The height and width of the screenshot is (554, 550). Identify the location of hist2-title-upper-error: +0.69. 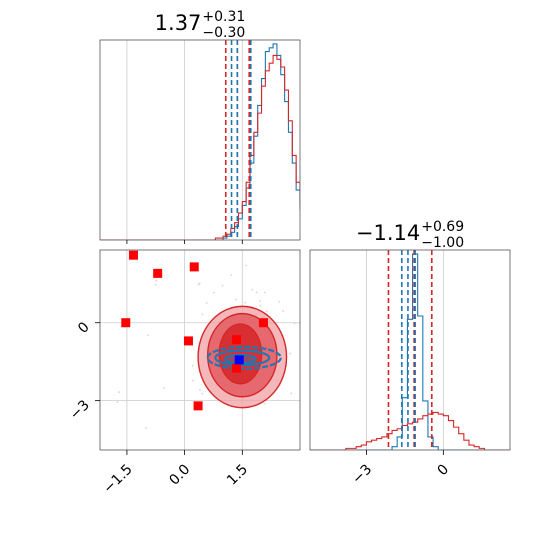
(442, 227).